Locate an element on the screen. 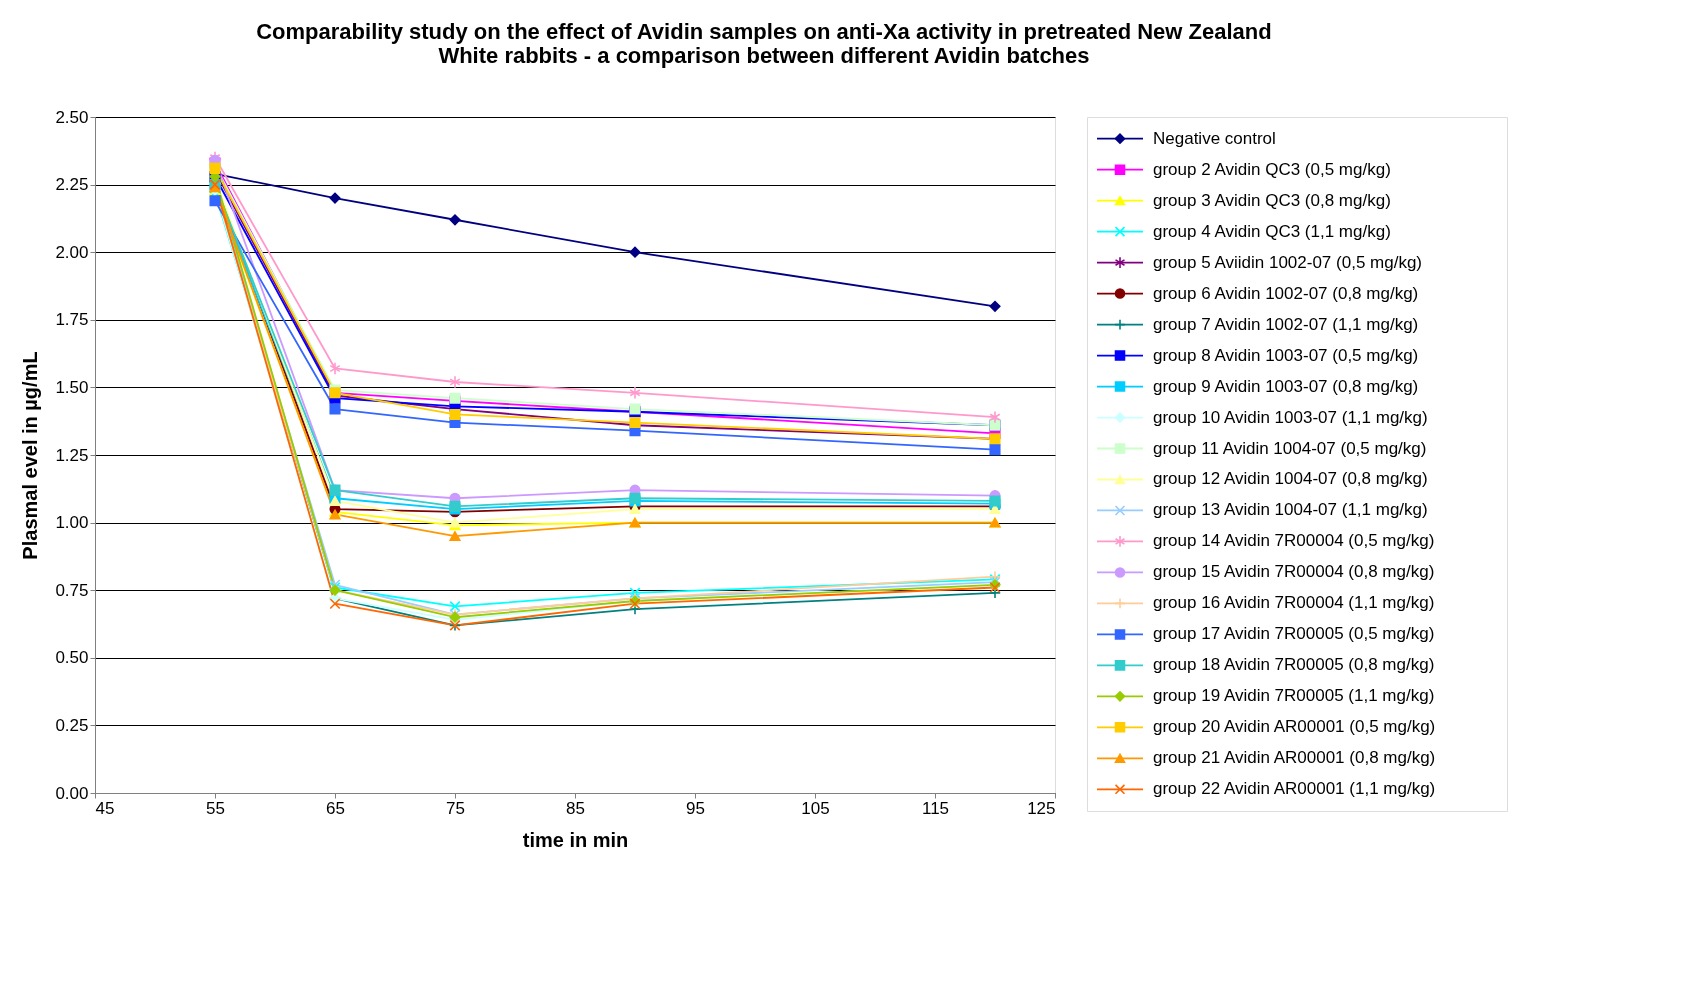 This screenshot has height=1005, width=1687. legend-label: Negative control is located at coordinates (1214, 138).